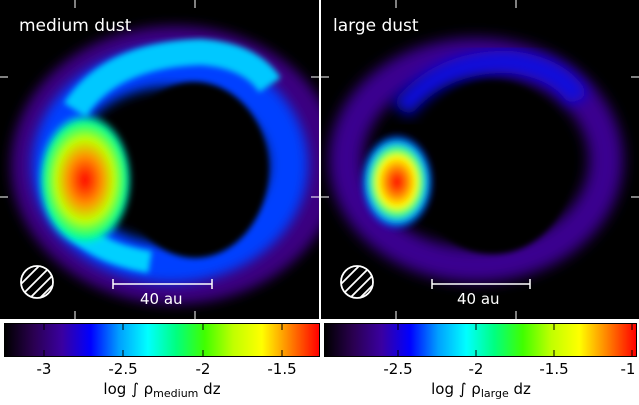 Image resolution: width=639 pixels, height=405 pixels. I want to click on colorbar-medium-tick: -3, so click(44, 369).